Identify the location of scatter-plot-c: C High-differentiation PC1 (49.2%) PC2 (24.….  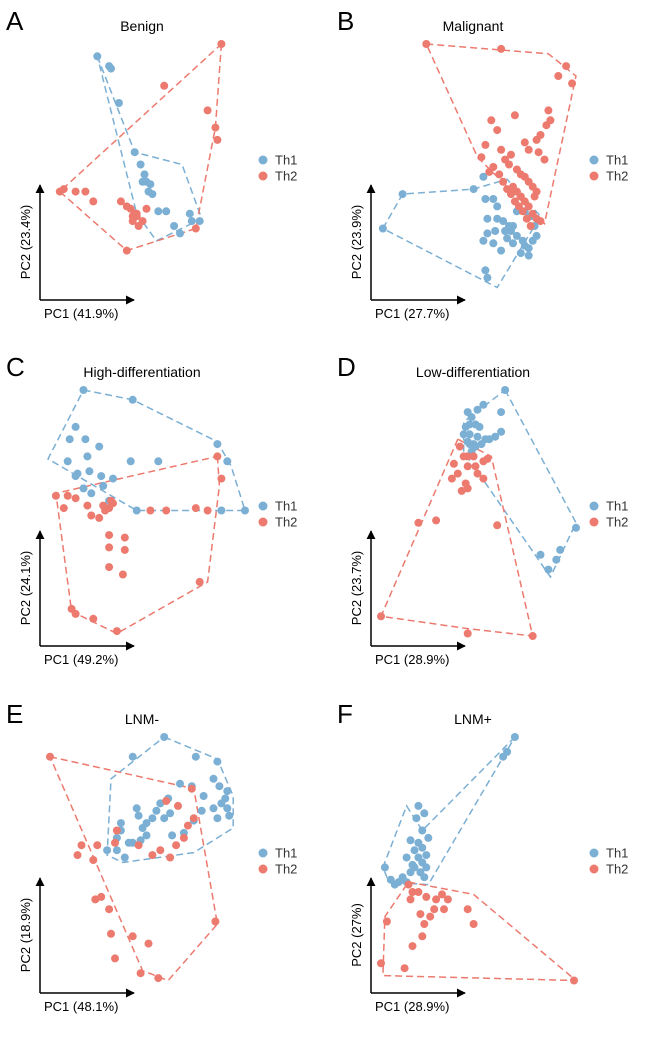
(151, 509).